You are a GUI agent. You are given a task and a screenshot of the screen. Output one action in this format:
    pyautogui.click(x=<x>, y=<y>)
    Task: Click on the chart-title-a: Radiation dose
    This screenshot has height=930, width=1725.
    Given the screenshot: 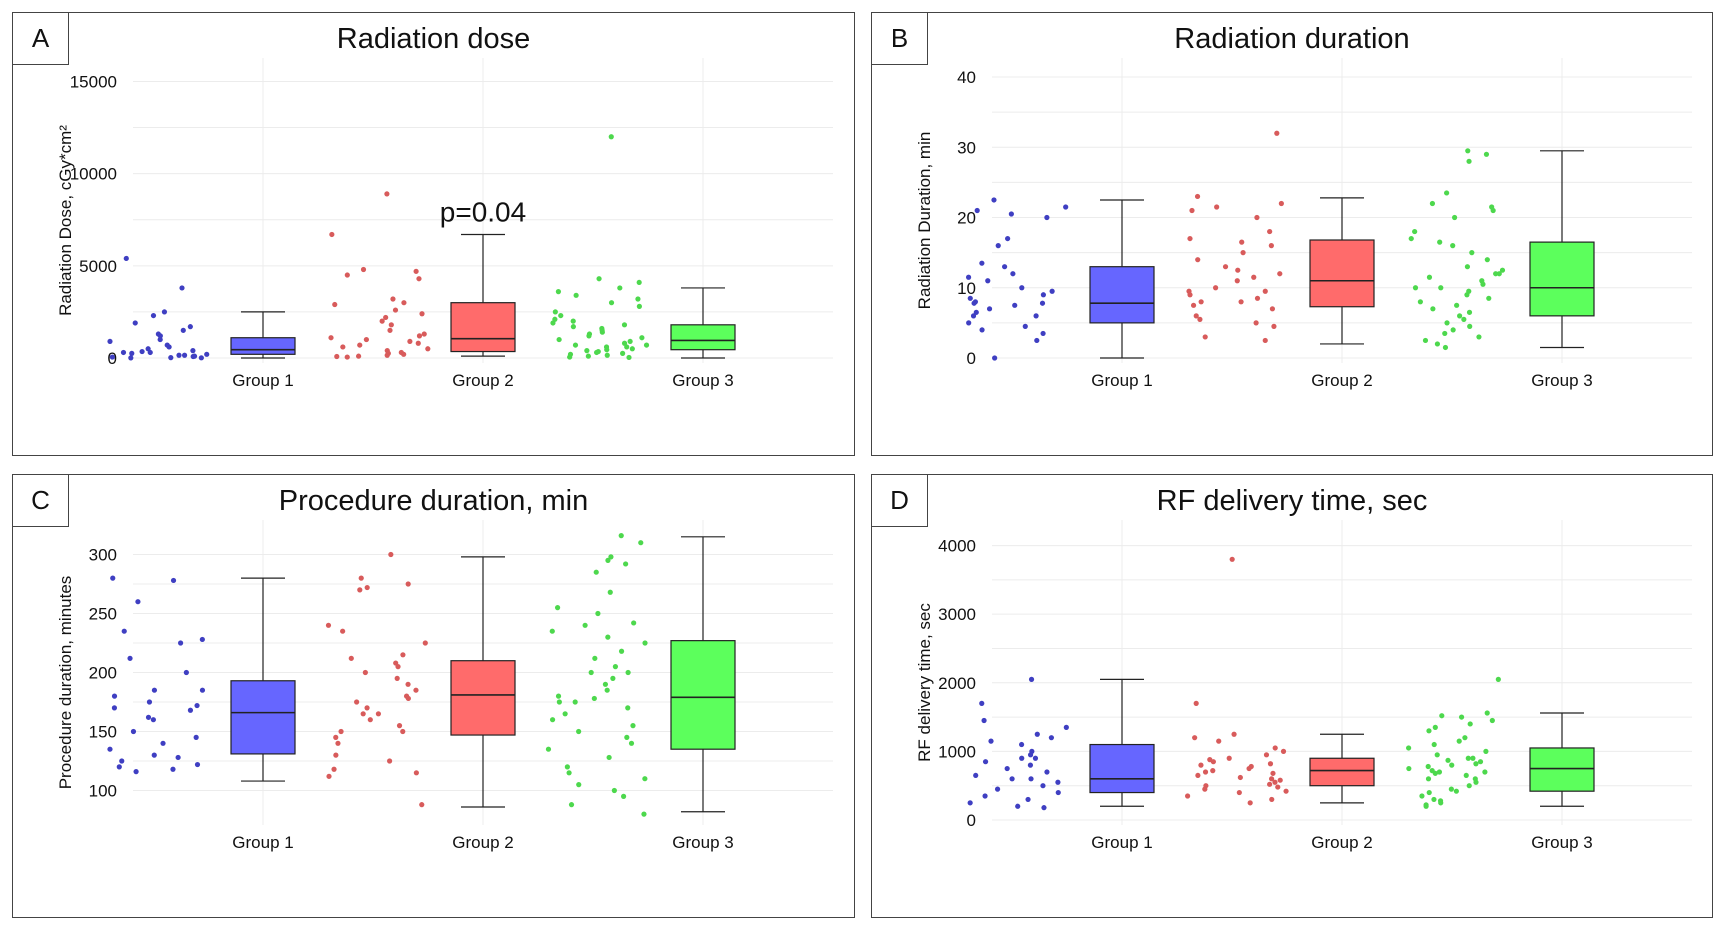 What is the action you would take?
    pyautogui.click(x=433, y=39)
    